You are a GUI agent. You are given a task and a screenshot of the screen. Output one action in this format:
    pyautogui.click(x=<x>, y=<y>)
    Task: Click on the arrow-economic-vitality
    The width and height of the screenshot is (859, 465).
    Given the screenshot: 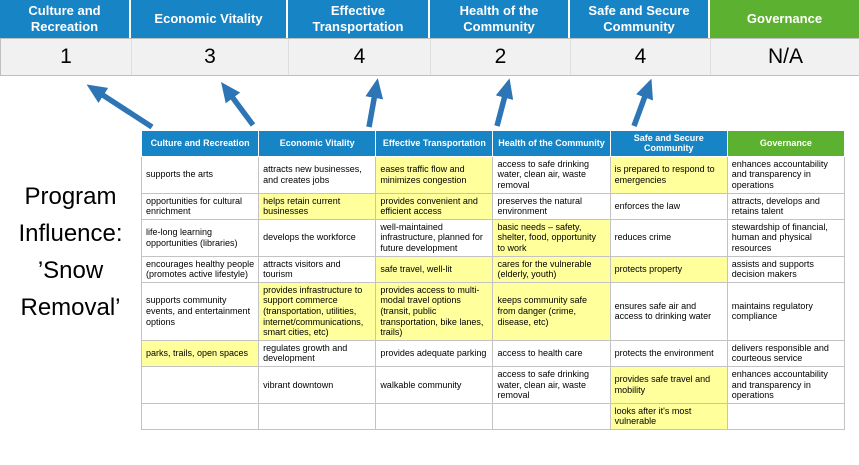 What is the action you would take?
    pyautogui.click(x=238, y=104)
    